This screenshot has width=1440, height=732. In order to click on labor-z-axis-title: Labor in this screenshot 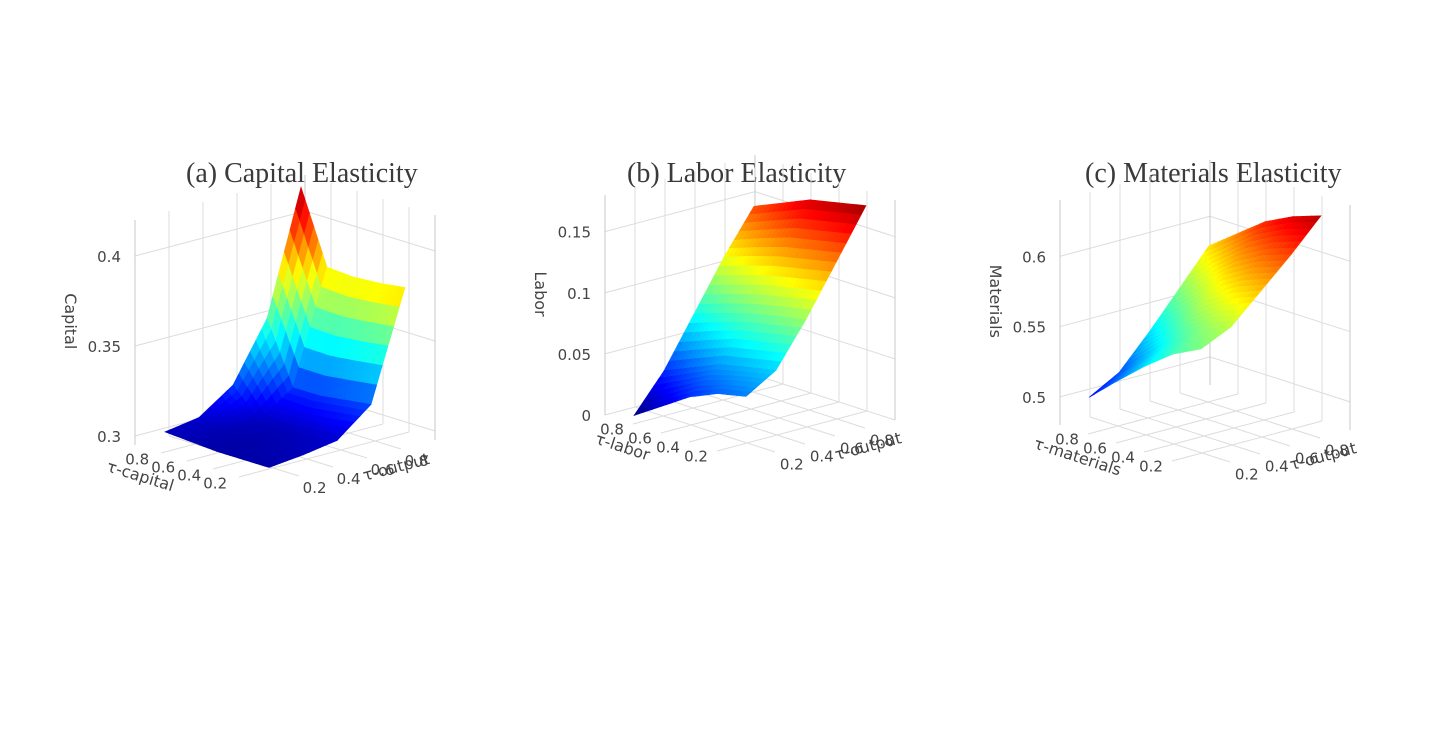, I will do `click(540, 294)`.